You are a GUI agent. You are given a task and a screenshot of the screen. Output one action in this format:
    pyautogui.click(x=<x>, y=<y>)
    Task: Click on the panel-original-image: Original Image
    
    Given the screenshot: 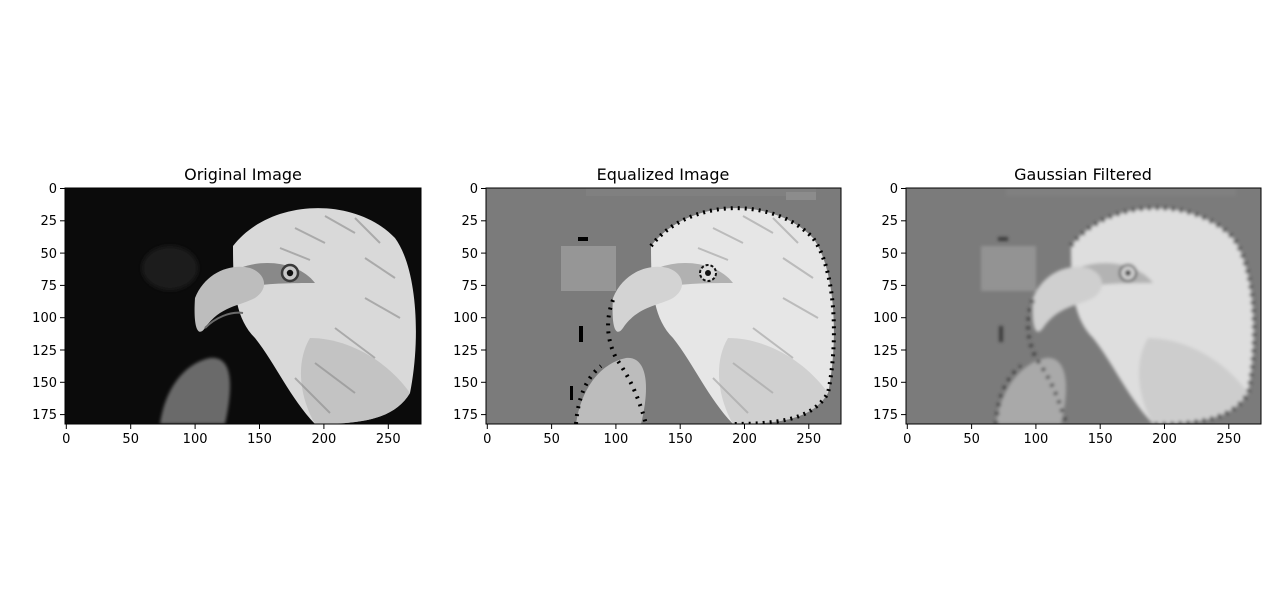 What is the action you would take?
    pyautogui.click(x=227, y=306)
    